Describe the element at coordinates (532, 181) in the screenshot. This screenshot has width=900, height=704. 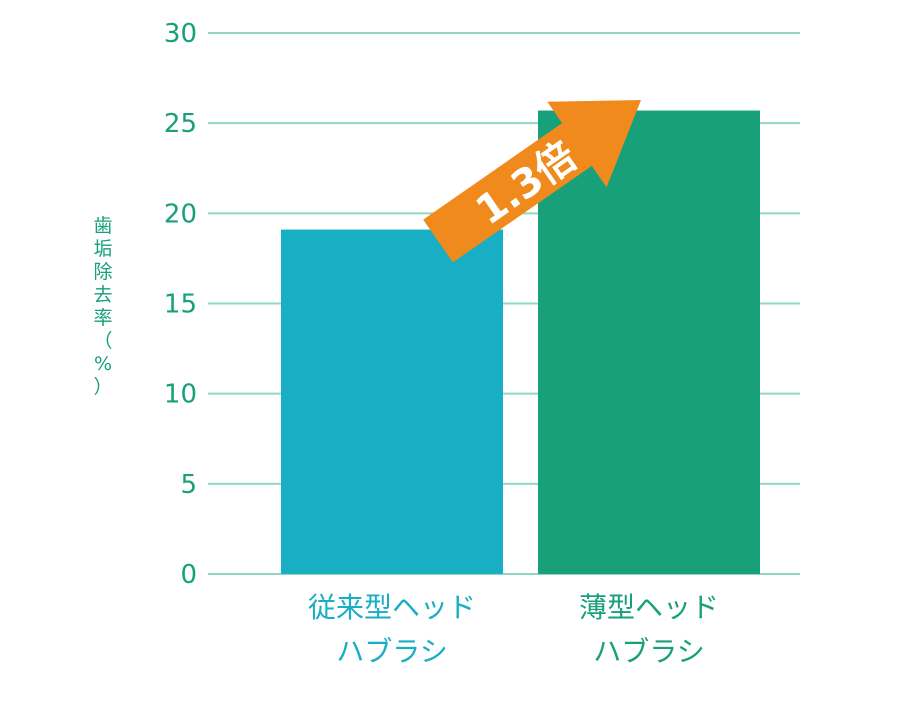
I see `arrow-shape` at that location.